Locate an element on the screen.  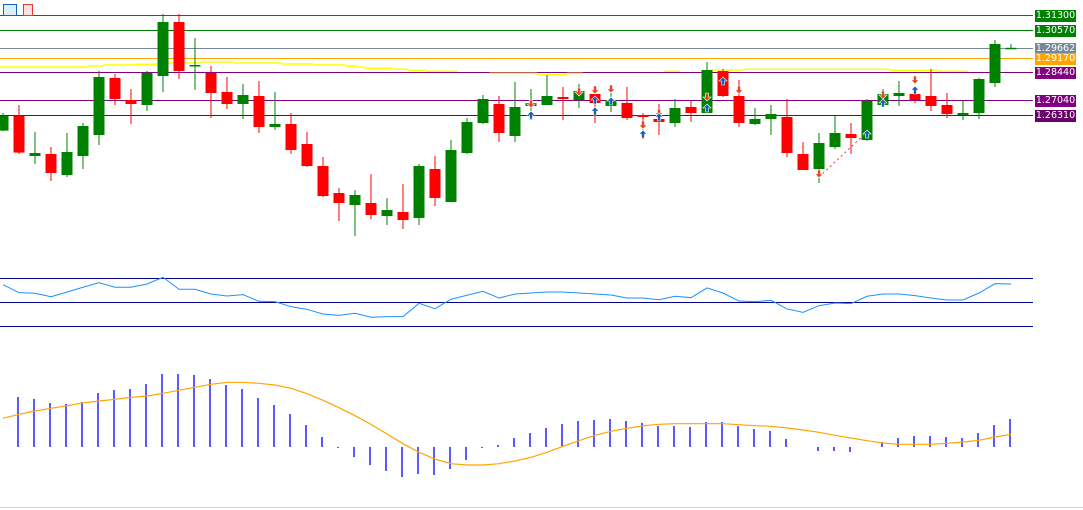
rsi-line is located at coordinates (507, 297).